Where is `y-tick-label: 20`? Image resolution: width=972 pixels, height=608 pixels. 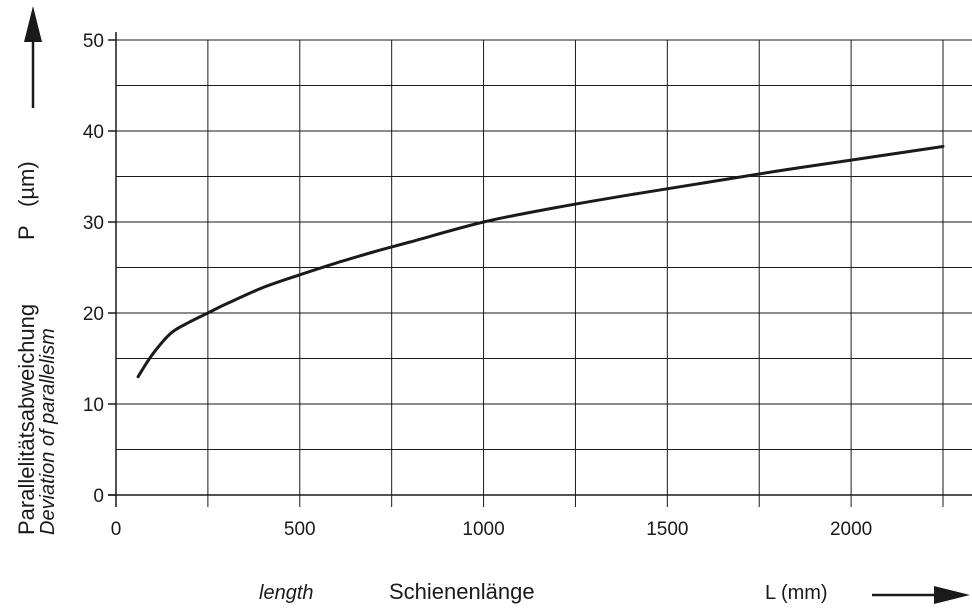 y-tick-label: 20 is located at coordinates (93, 314).